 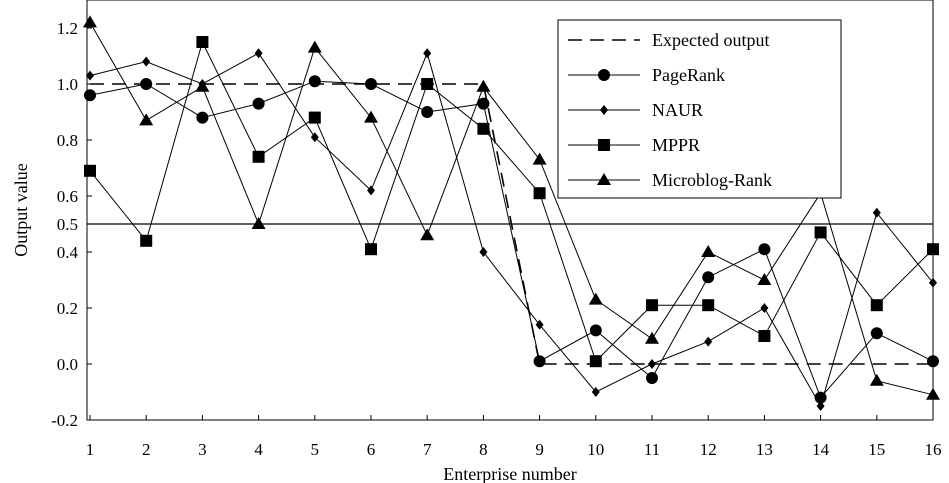 I want to click on x-tick-label: 8, so click(x=483, y=449).